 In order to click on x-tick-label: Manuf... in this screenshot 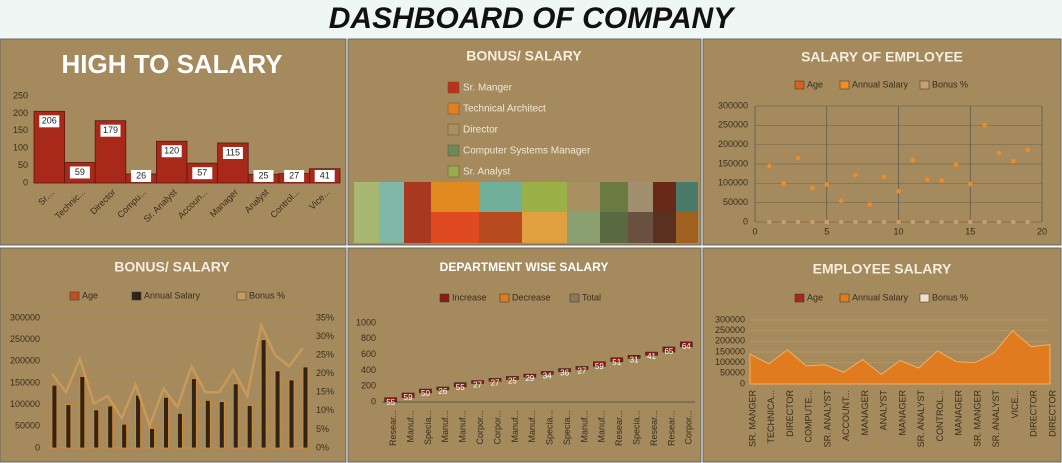, I will do `click(445, 426)`.